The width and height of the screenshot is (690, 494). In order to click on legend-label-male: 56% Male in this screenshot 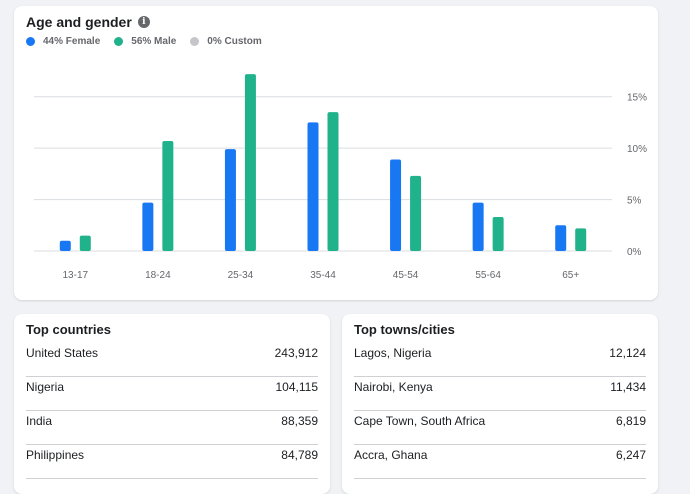, I will do `click(154, 41)`.